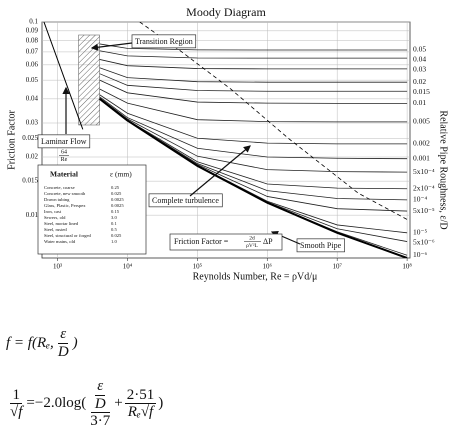  Describe the element at coordinates (443, 169) in the screenshot. I see `y2-axis-title: Relative Pipe Roughness, ε/D` at that location.